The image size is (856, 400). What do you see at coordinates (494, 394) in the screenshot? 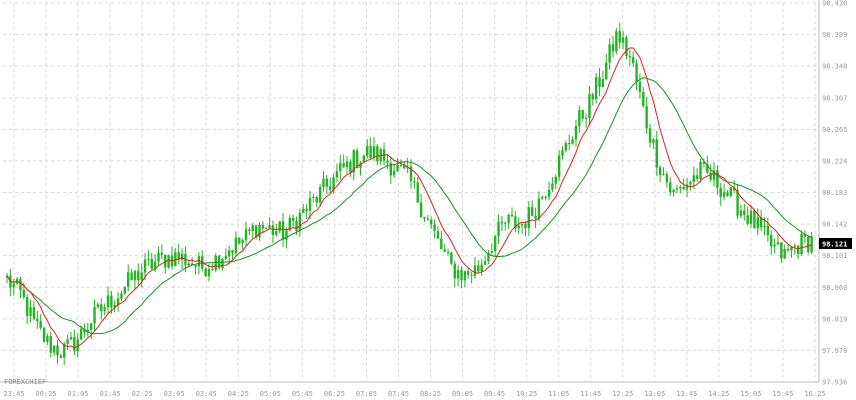
I see `x-tick-label: 09:45` at bounding box center [494, 394].